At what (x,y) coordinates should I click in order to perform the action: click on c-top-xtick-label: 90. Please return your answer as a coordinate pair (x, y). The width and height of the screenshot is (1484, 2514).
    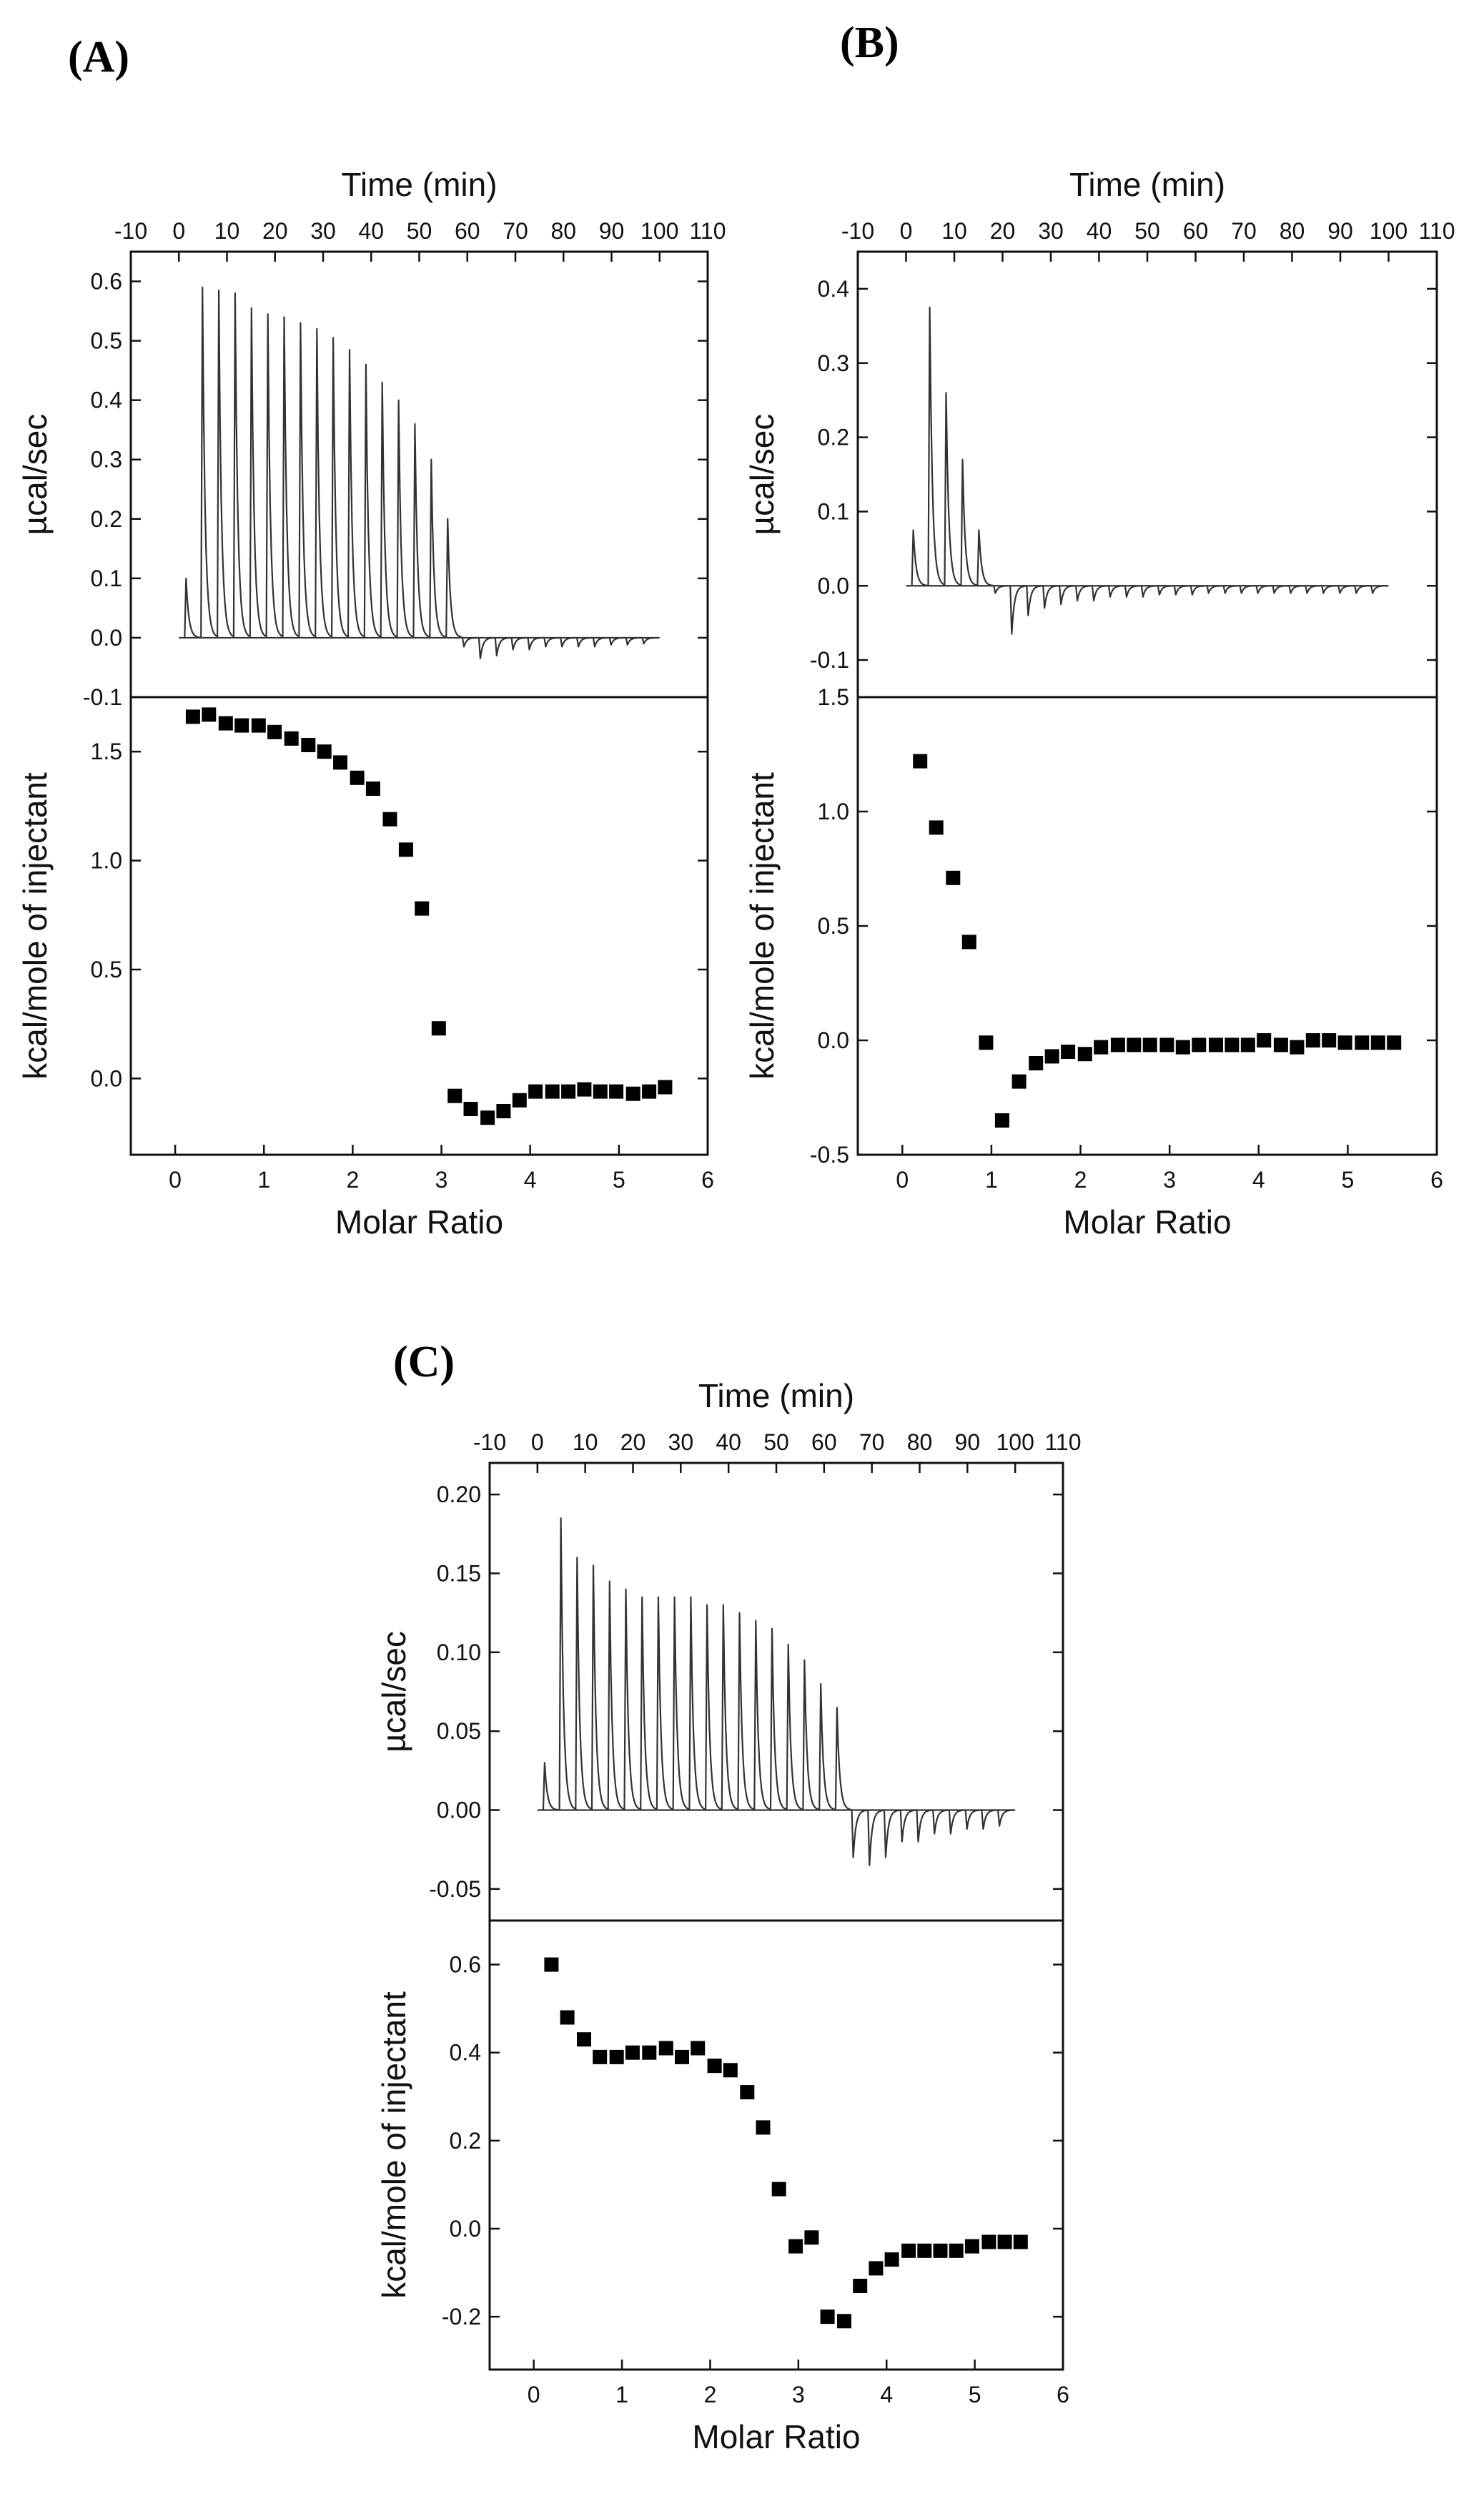
    Looking at the image, I should click on (968, 1442).